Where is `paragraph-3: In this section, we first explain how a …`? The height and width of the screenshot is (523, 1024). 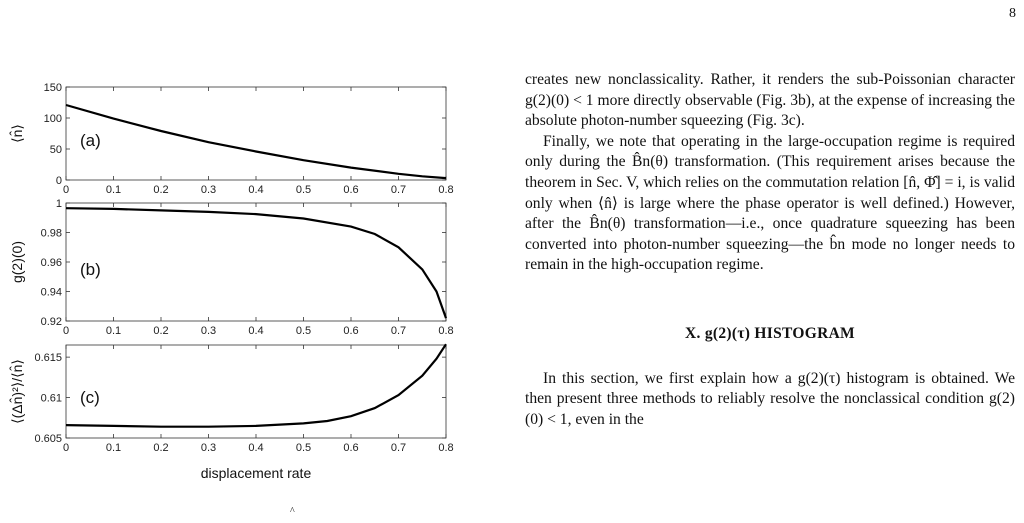
paragraph-3: In this section, we first explain how a … is located at coordinates (770, 400).